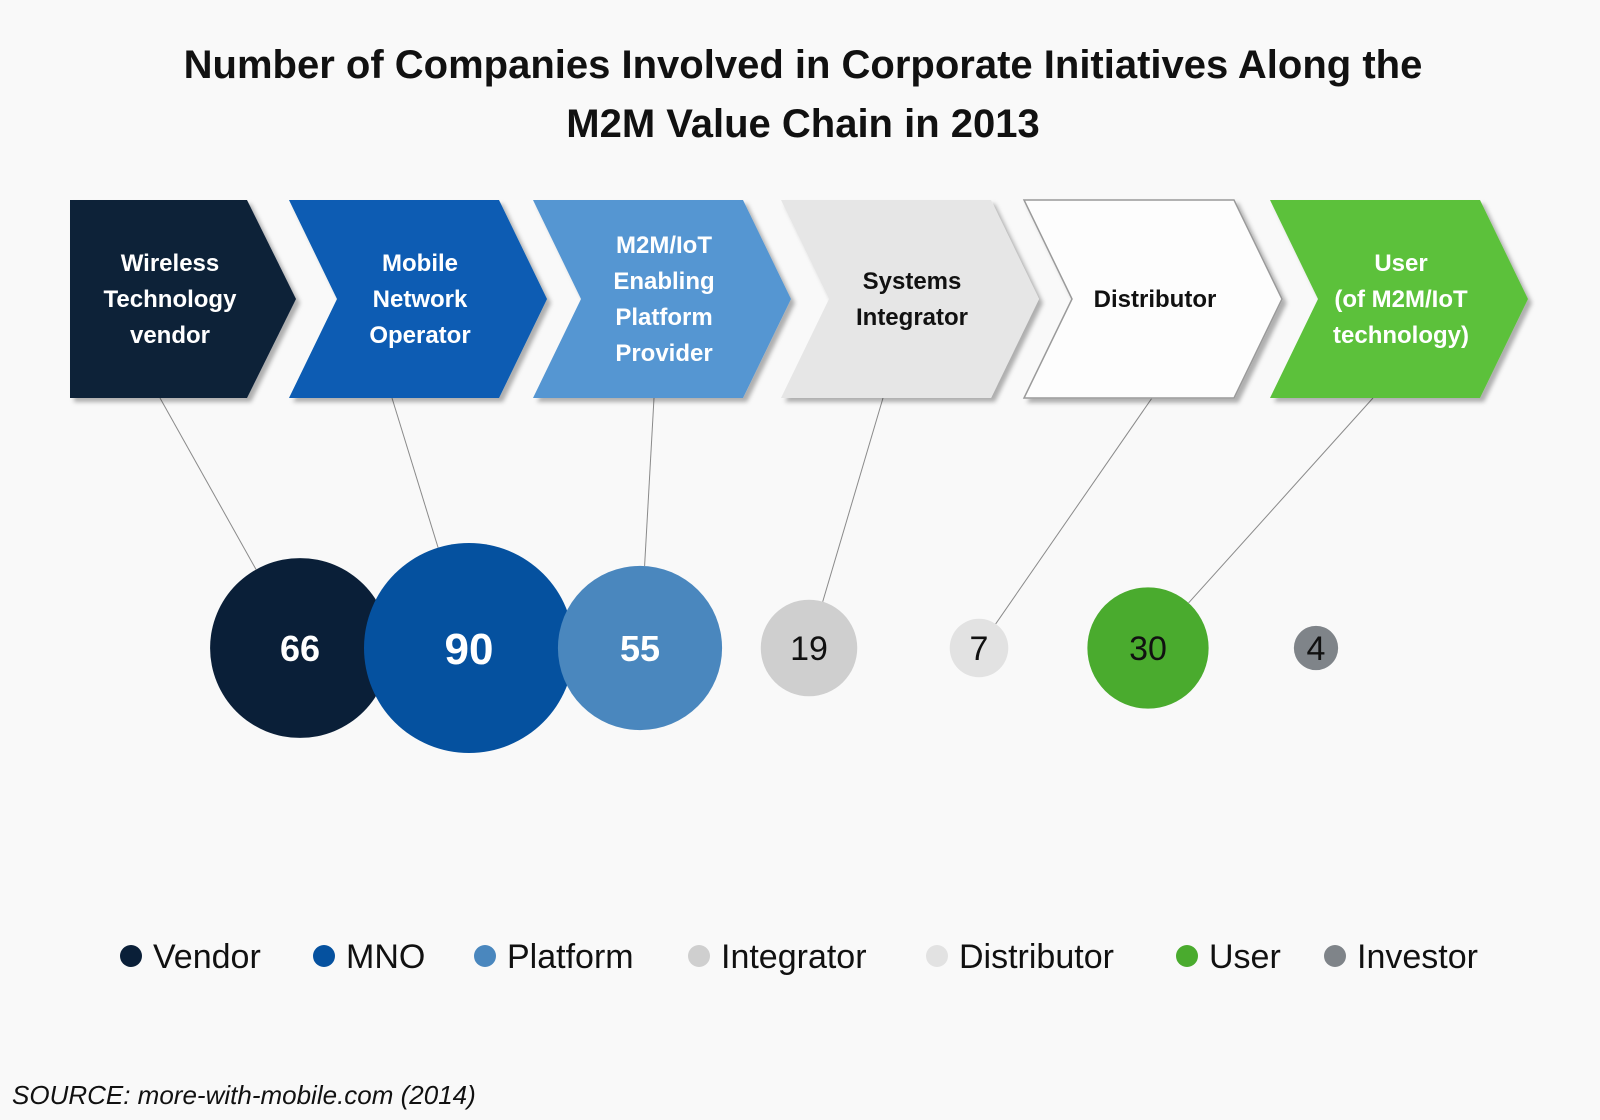 The image size is (1600, 1120). I want to click on connector-distributor, so click(1074, 511).